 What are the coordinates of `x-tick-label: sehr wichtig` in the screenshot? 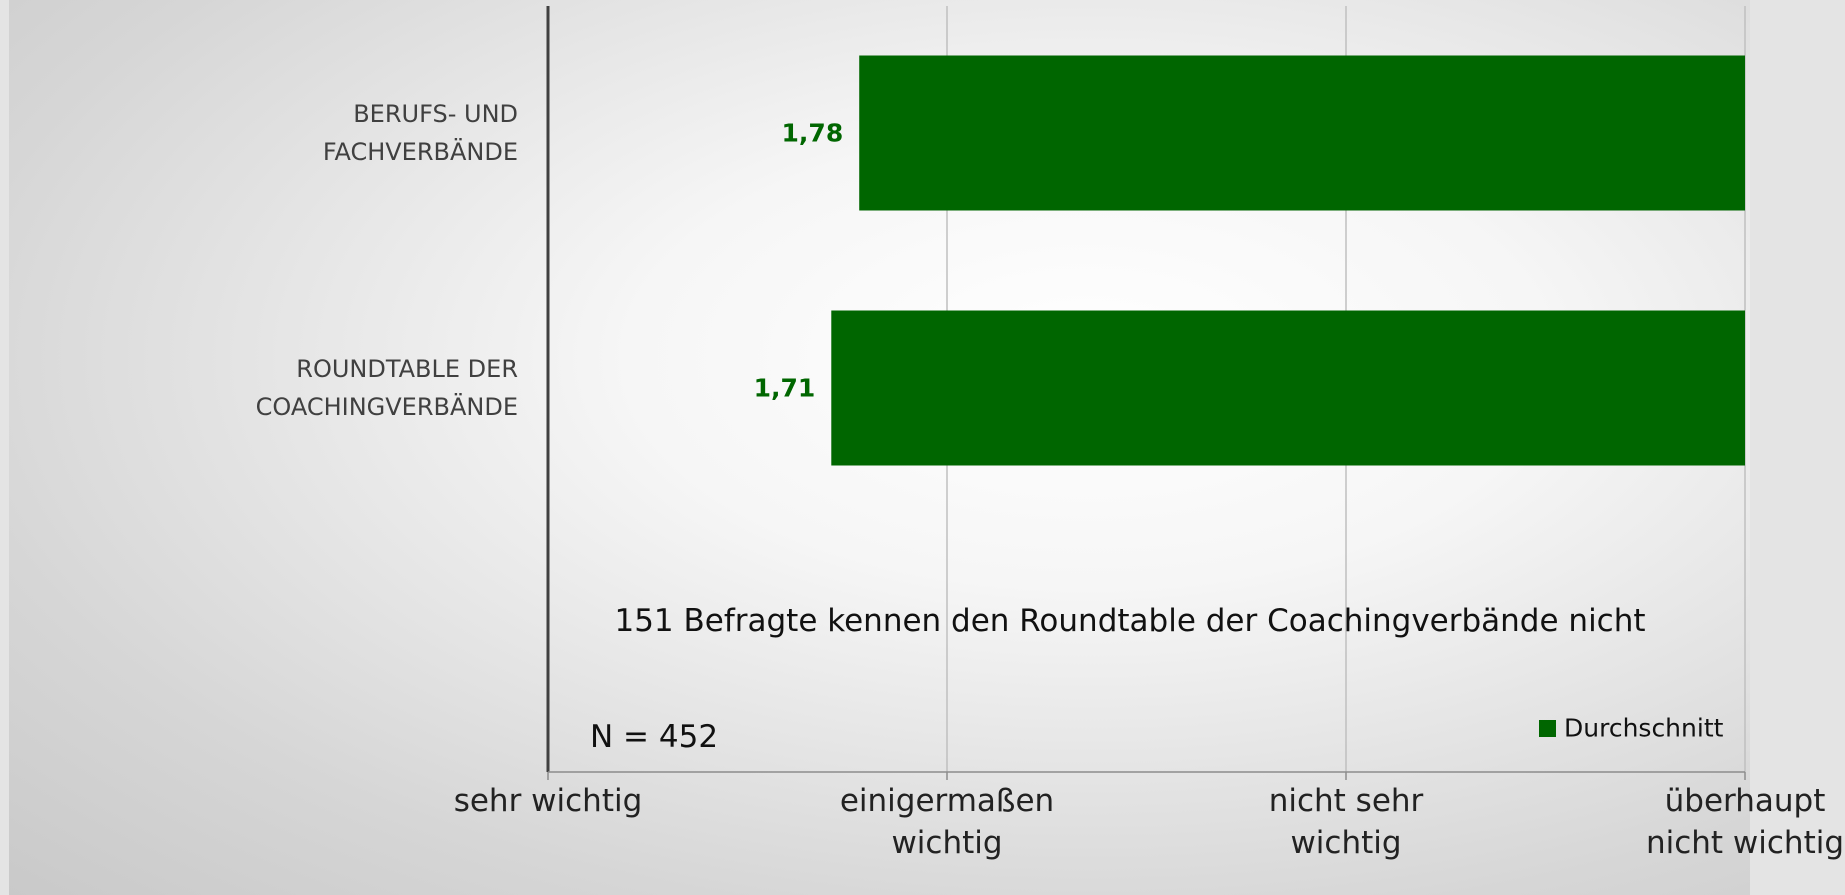 It's located at (548, 801).